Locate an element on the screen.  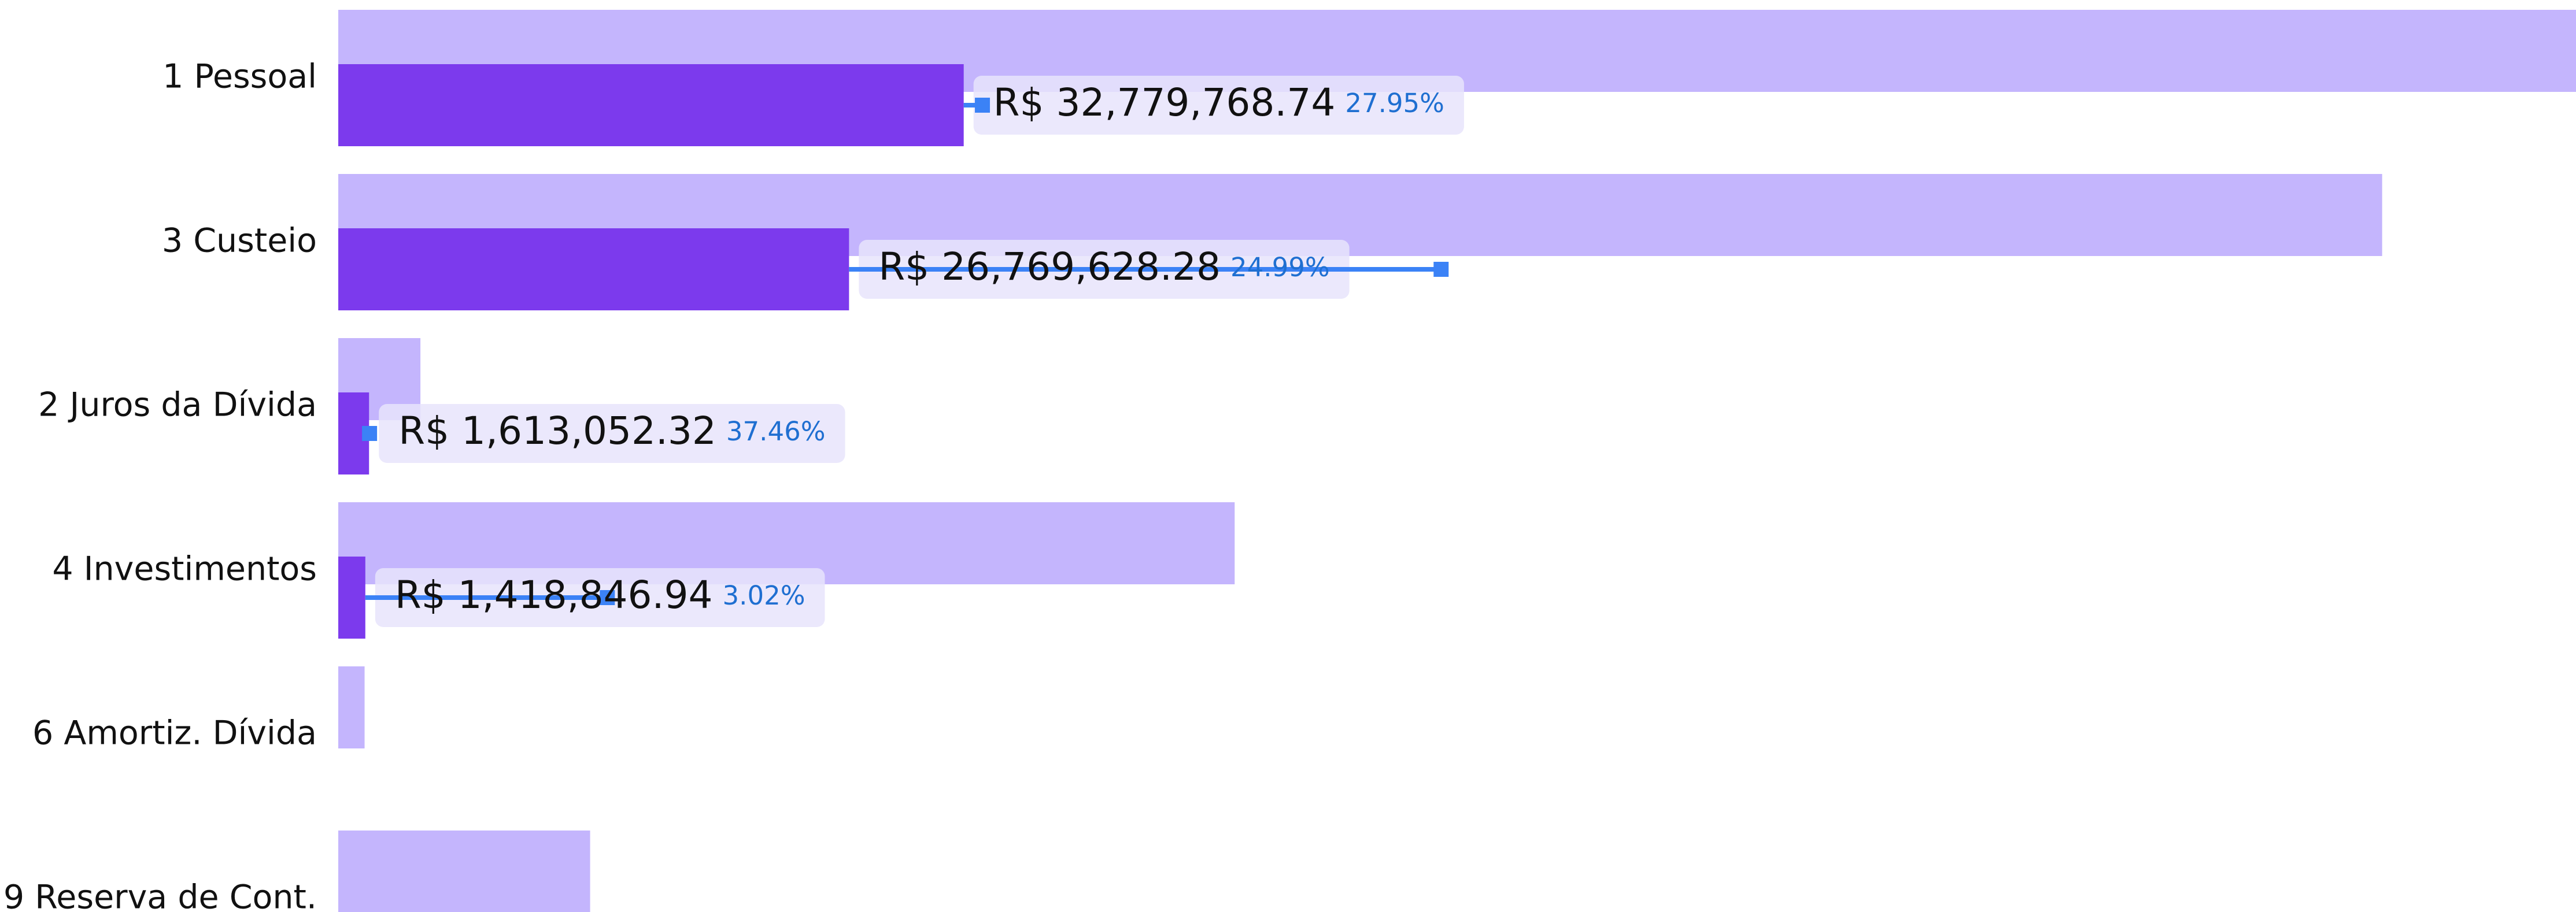
percent-label: 37.46% is located at coordinates (776, 431).